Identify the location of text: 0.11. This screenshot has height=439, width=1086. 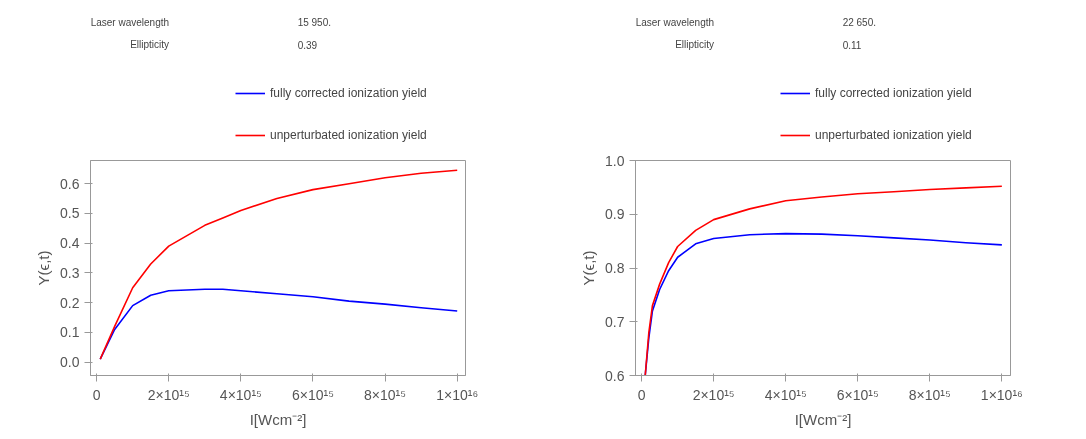
(852, 45).